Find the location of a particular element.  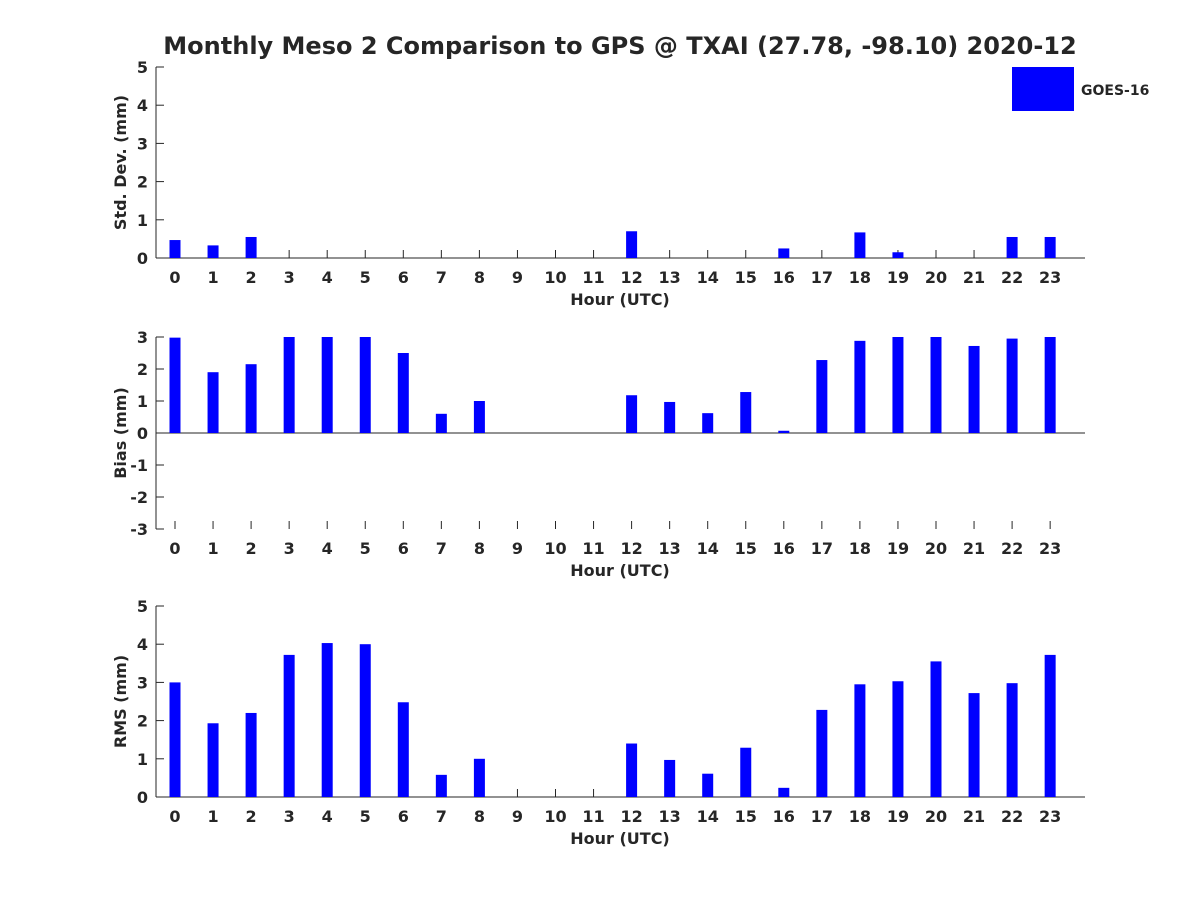

x-tick-label: 20 is located at coordinates (936, 548).